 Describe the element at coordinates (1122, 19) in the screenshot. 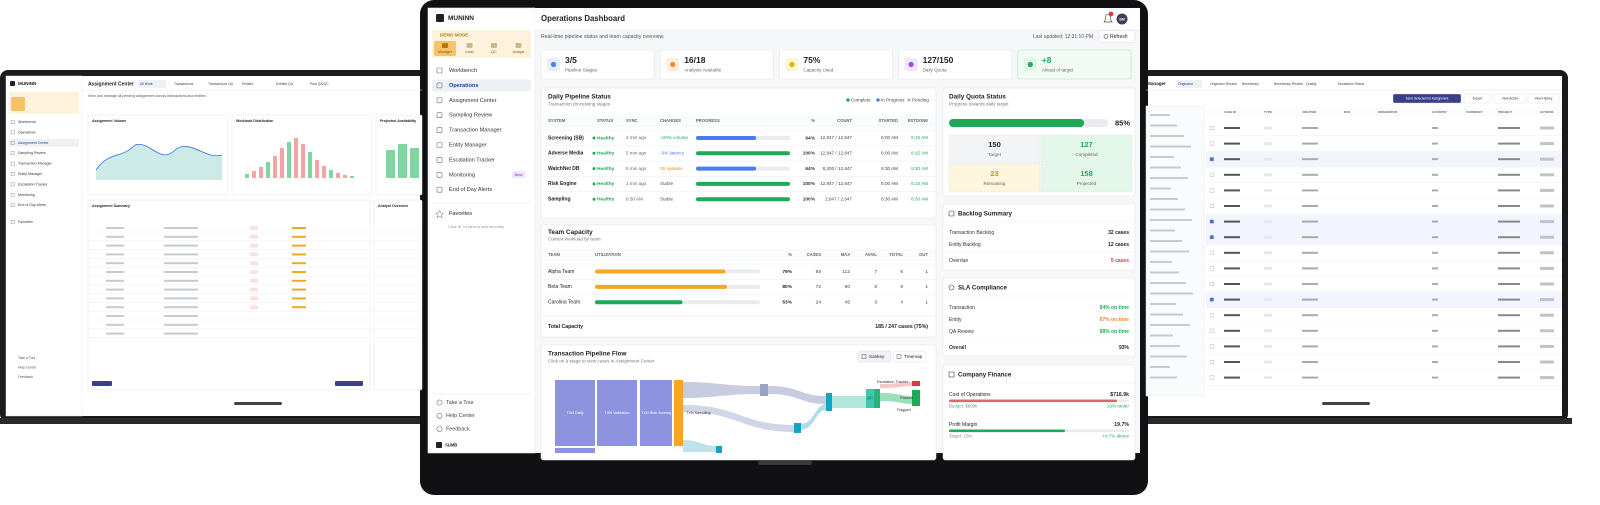

I see `avatar-initials: SM` at that location.